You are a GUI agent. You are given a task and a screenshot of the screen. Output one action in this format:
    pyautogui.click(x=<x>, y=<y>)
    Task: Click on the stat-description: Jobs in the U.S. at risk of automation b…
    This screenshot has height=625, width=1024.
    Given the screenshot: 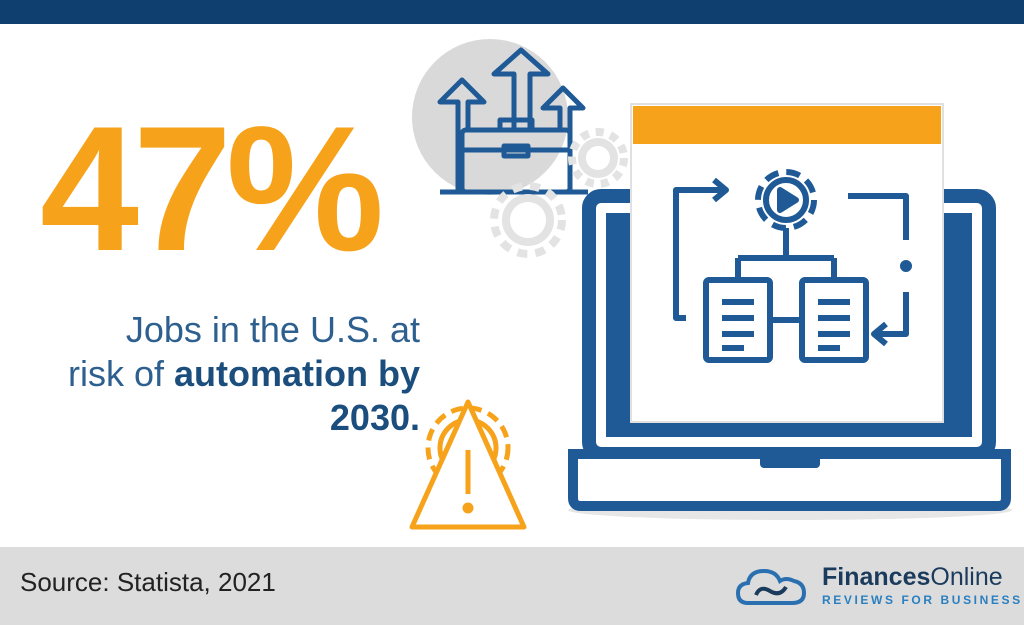 What is the action you would take?
    pyautogui.click(x=220, y=374)
    